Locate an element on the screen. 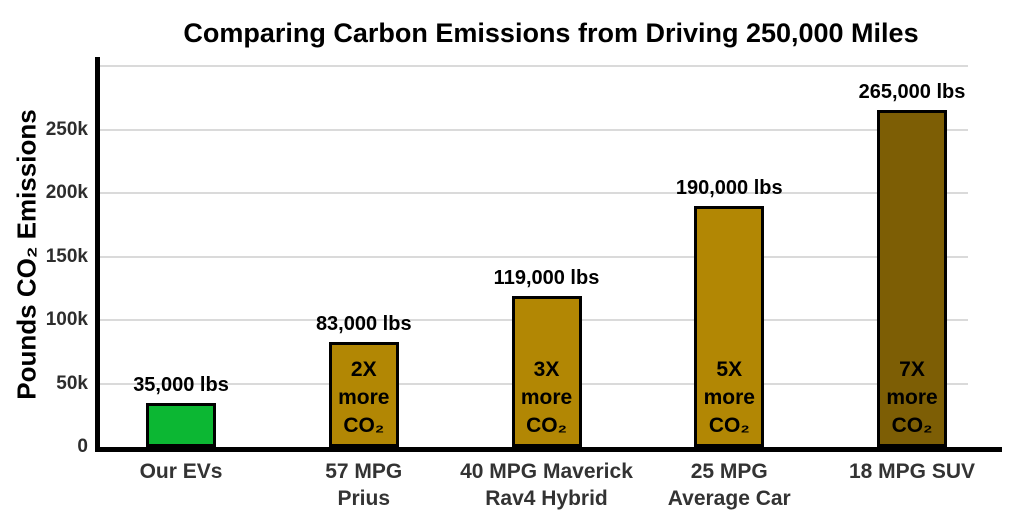  bar-value-label: 35,000 lbs is located at coordinates (181, 384).